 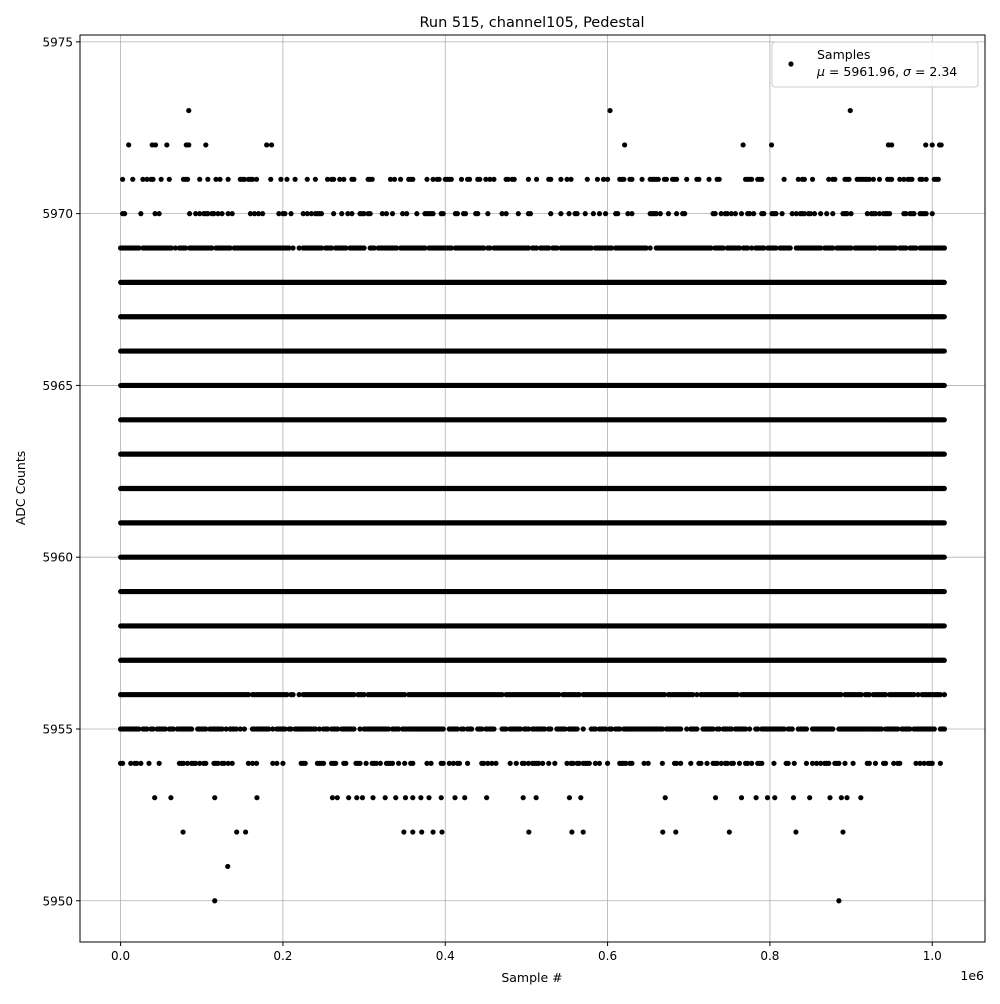 I want to click on y-tick-label: 5955, so click(x=57, y=729).